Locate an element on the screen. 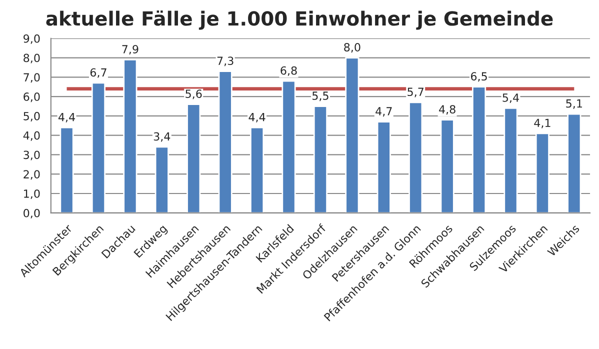 The width and height of the screenshot is (599, 349). data-label: 7,9 is located at coordinates (130, 49).